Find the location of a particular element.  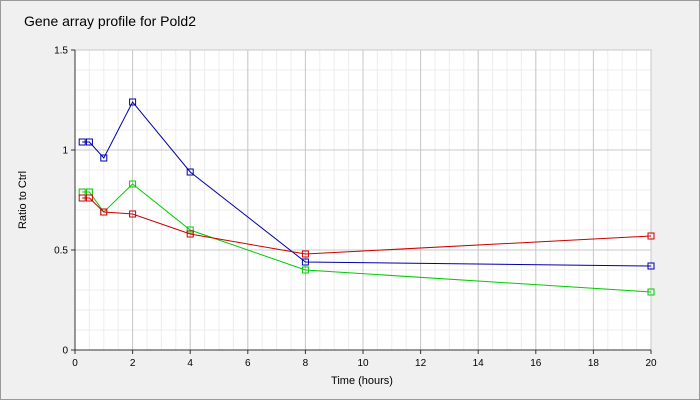

y-axis-label: Ratio to Ctrl is located at coordinates (23, 200).